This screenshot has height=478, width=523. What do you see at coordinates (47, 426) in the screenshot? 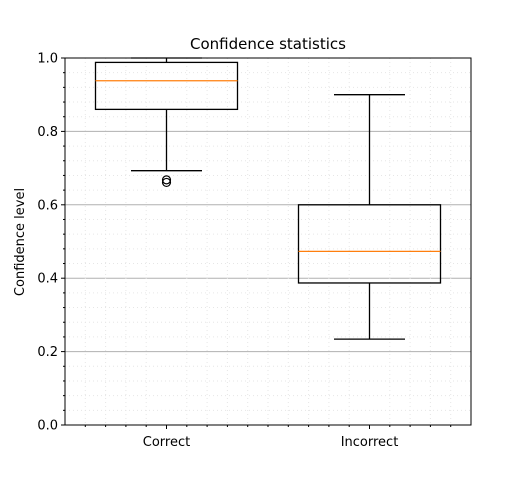
I see `y-tick-label: 0.0` at bounding box center [47, 426].